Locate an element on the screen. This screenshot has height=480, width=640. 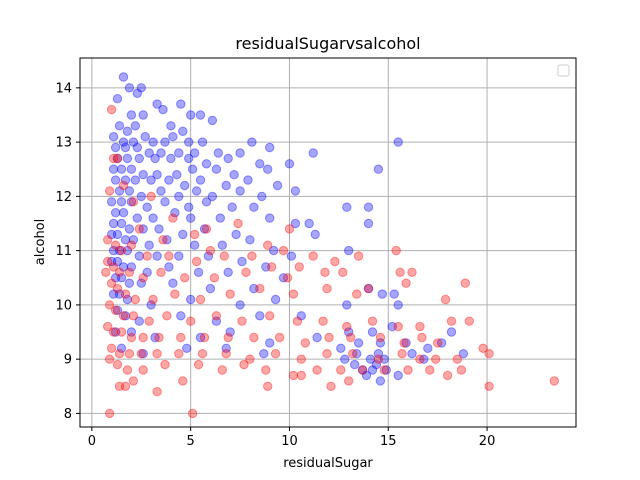
x-tick-label: 20 is located at coordinates (487, 441).